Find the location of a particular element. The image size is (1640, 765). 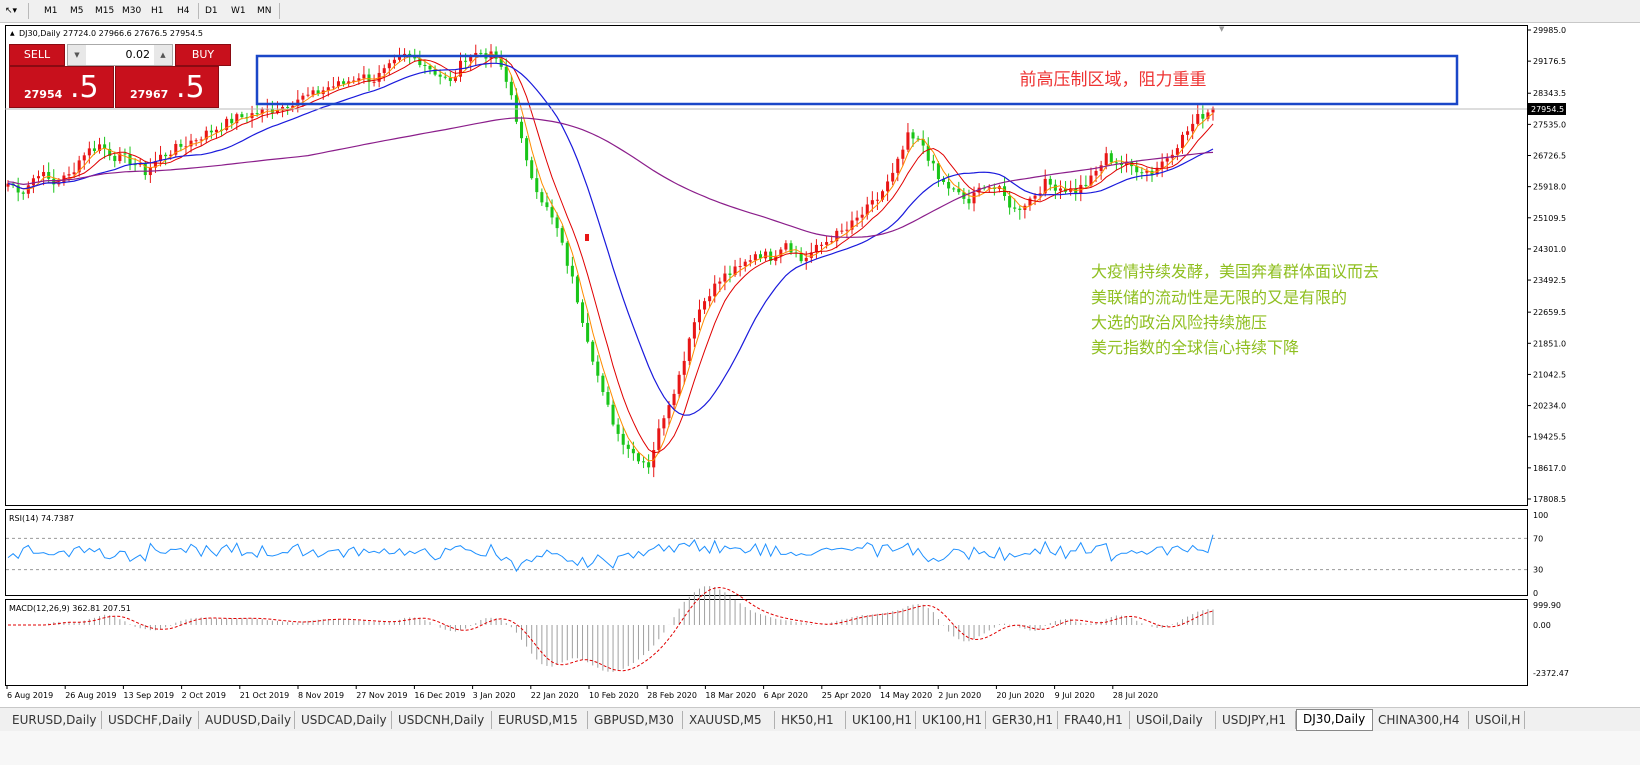

rsi-header: RSI(14) 74.7387 is located at coordinates (41, 518).